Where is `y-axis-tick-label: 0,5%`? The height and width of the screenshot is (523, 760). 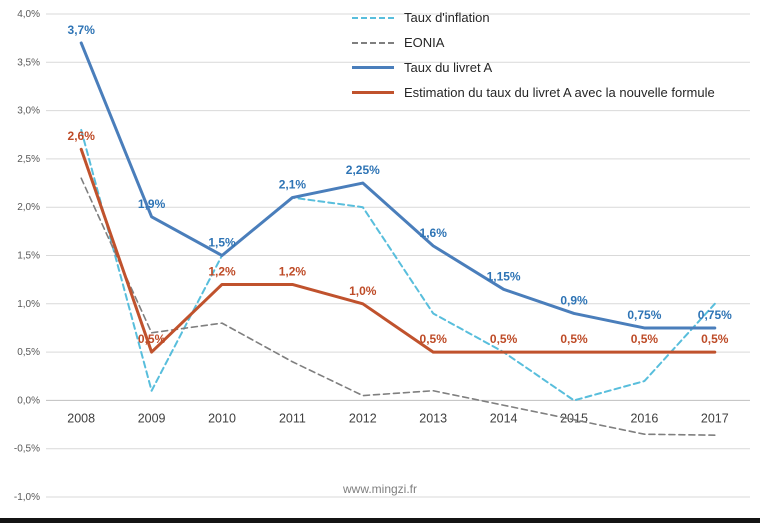 y-axis-tick-label: 0,5% is located at coordinates (28, 352).